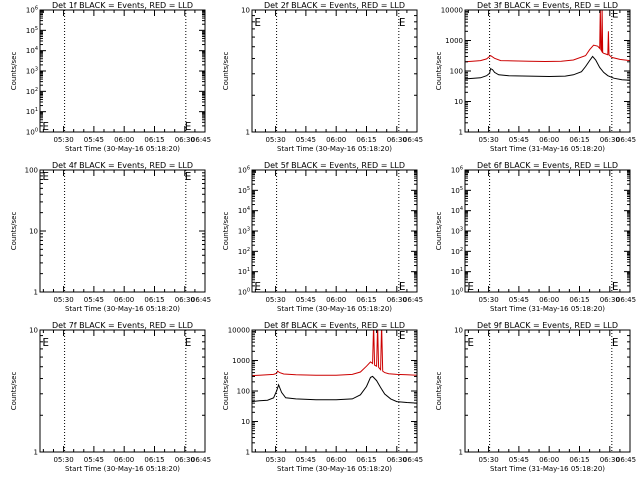  What do you see at coordinates (547, 325) in the screenshot?
I see `panel-title: Det 9f BLACK = Events, RED = LLD` at bounding box center [547, 325].